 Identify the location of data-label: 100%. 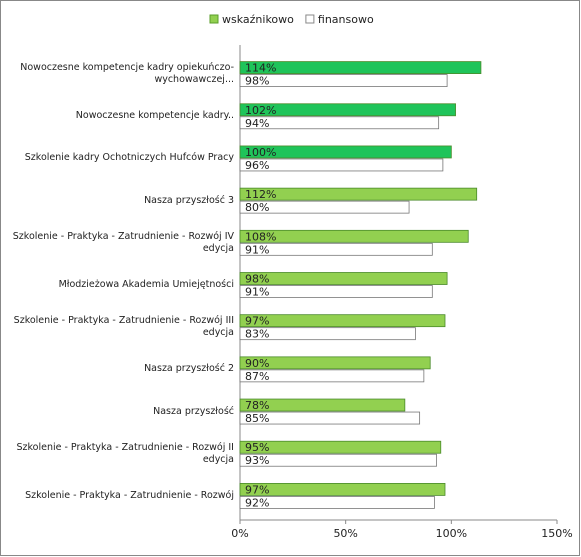
(260, 152).